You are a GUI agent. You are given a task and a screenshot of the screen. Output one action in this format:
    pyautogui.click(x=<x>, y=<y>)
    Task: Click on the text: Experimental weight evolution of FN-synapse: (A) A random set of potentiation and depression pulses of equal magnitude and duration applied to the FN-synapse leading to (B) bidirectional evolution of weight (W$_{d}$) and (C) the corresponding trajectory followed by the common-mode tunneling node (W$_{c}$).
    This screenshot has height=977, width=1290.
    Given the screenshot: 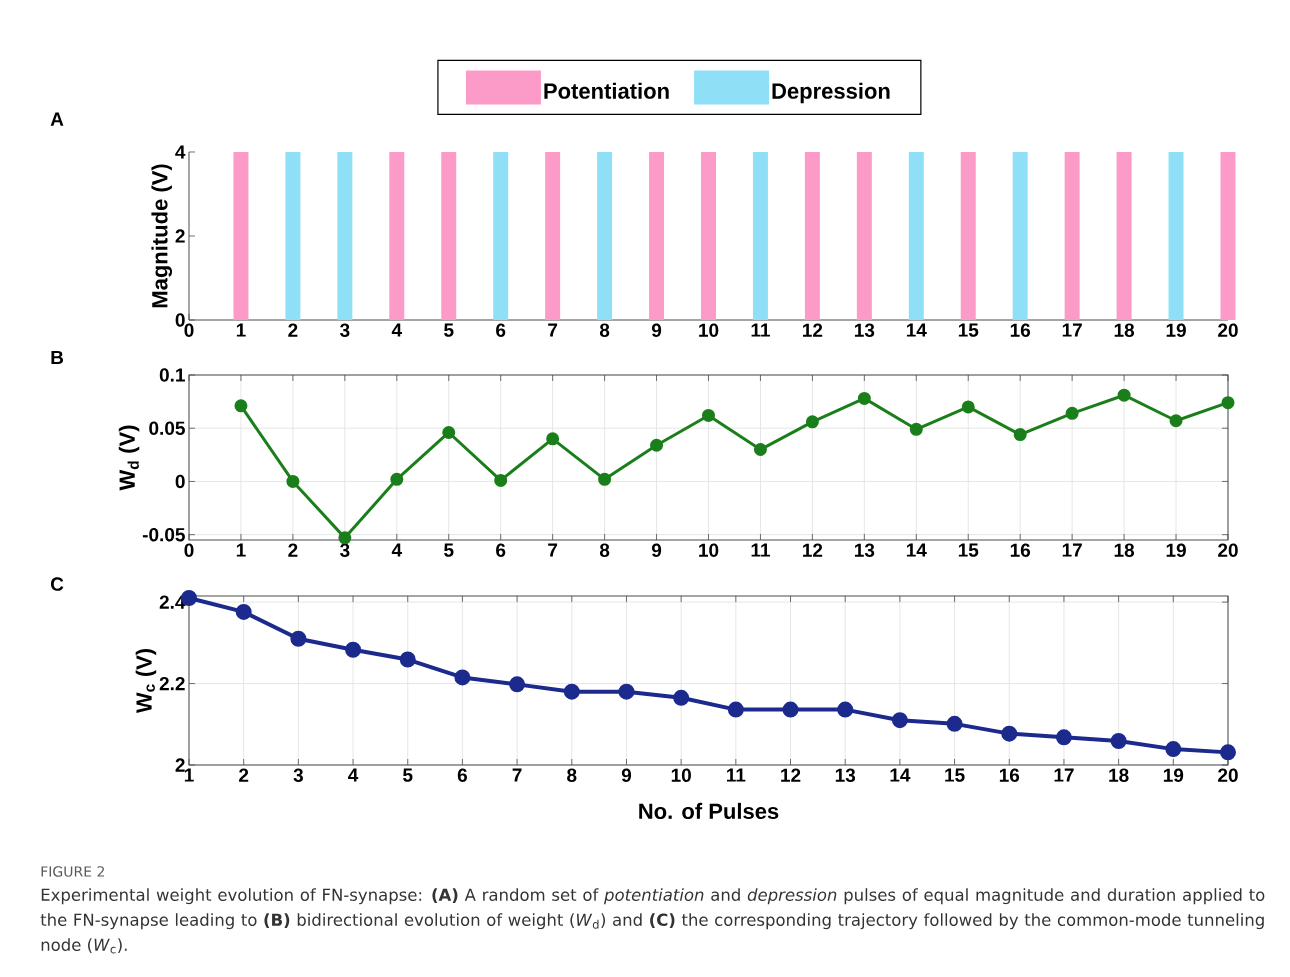 What is the action you would take?
    pyautogui.click(x=652, y=921)
    